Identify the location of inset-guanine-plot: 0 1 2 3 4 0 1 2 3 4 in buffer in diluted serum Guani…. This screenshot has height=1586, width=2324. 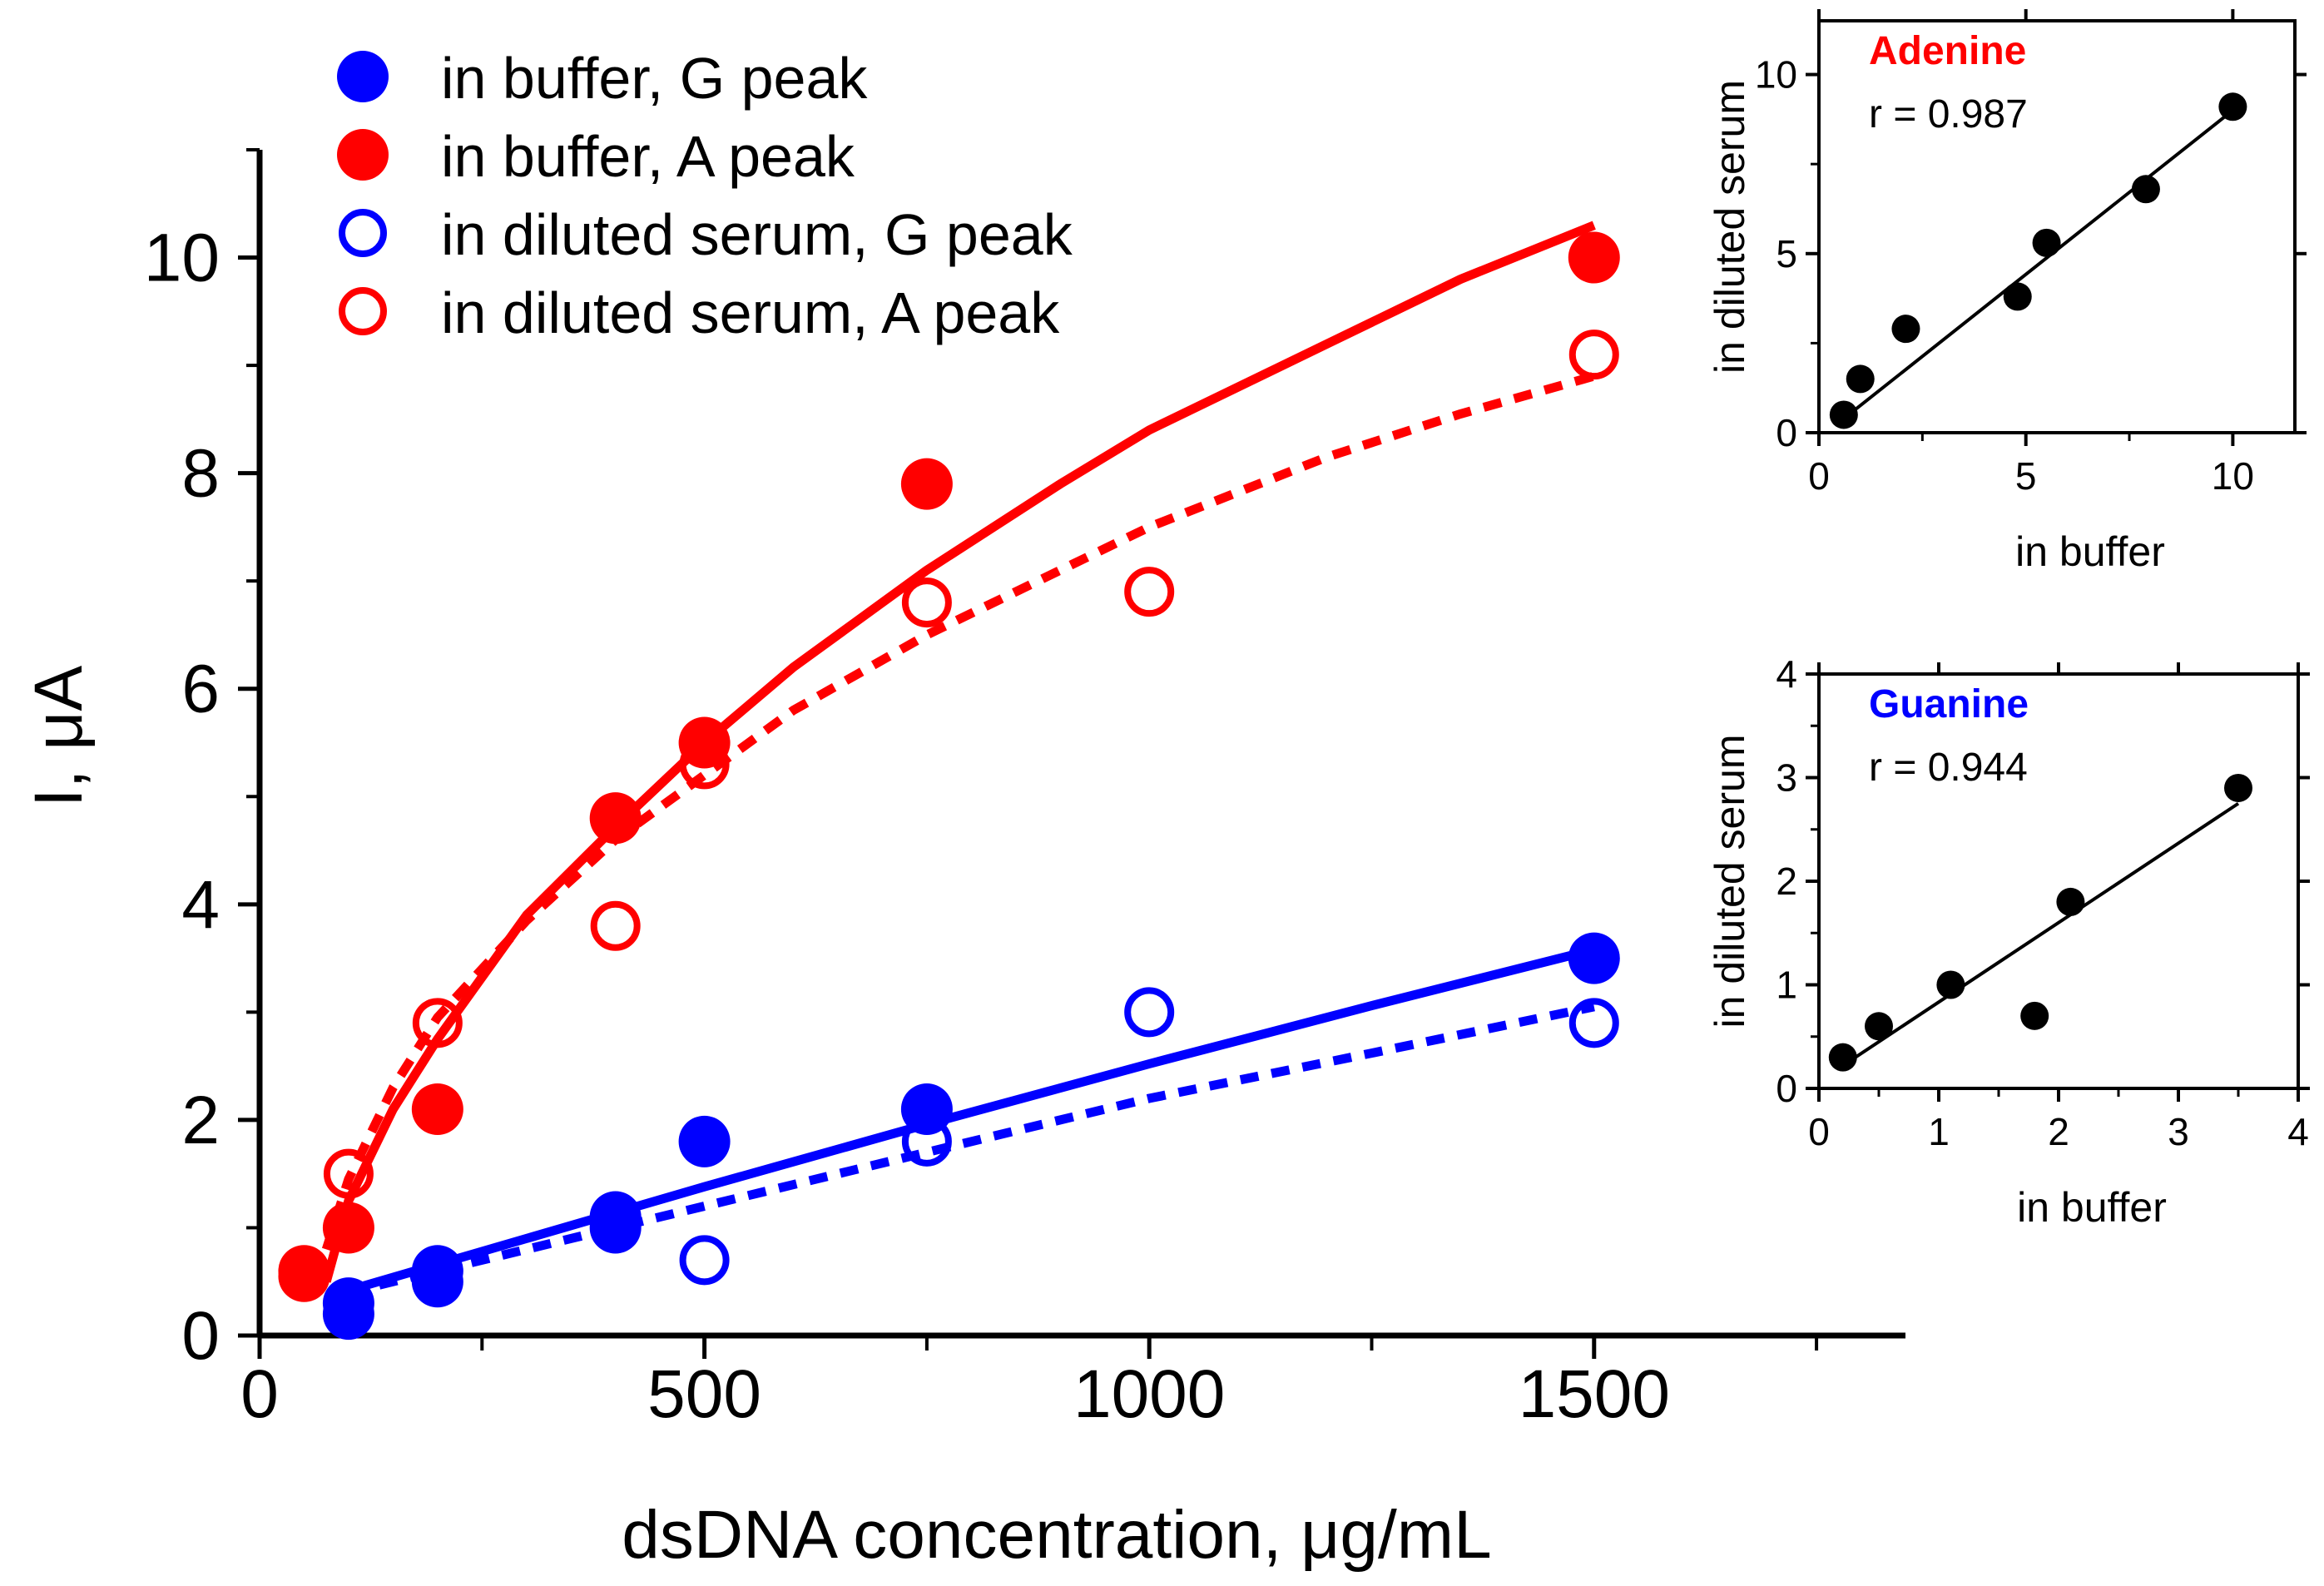
(2008, 941).